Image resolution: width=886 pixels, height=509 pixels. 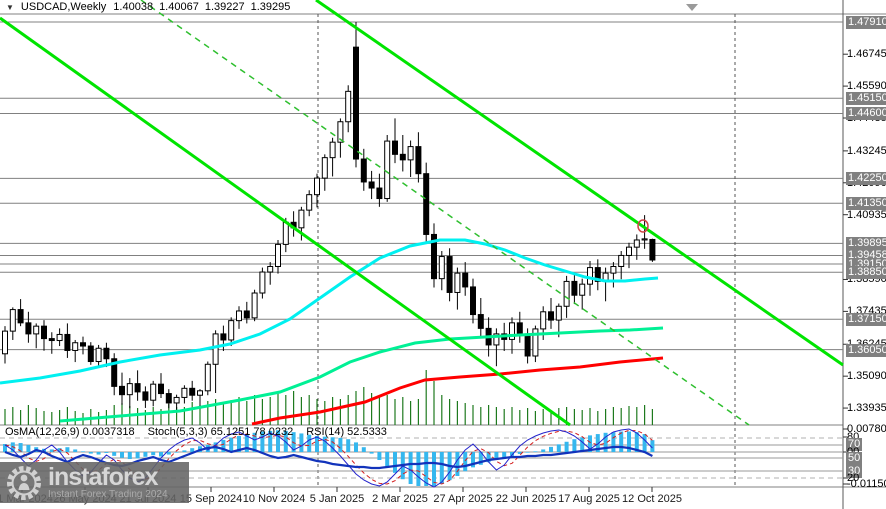 What do you see at coordinates (866, 86) in the screenshot?
I see `price-label: 1.45590` at bounding box center [866, 86].